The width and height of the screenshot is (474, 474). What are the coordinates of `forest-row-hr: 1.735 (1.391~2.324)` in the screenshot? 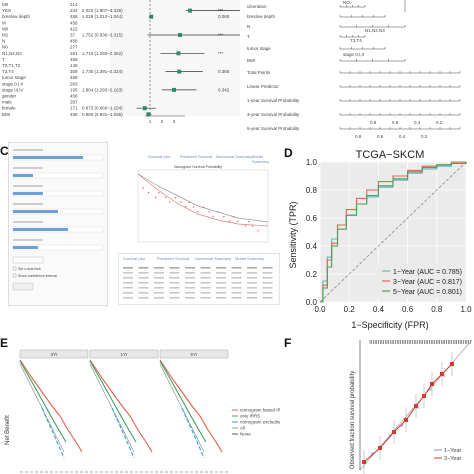 It's located at (102, 71).